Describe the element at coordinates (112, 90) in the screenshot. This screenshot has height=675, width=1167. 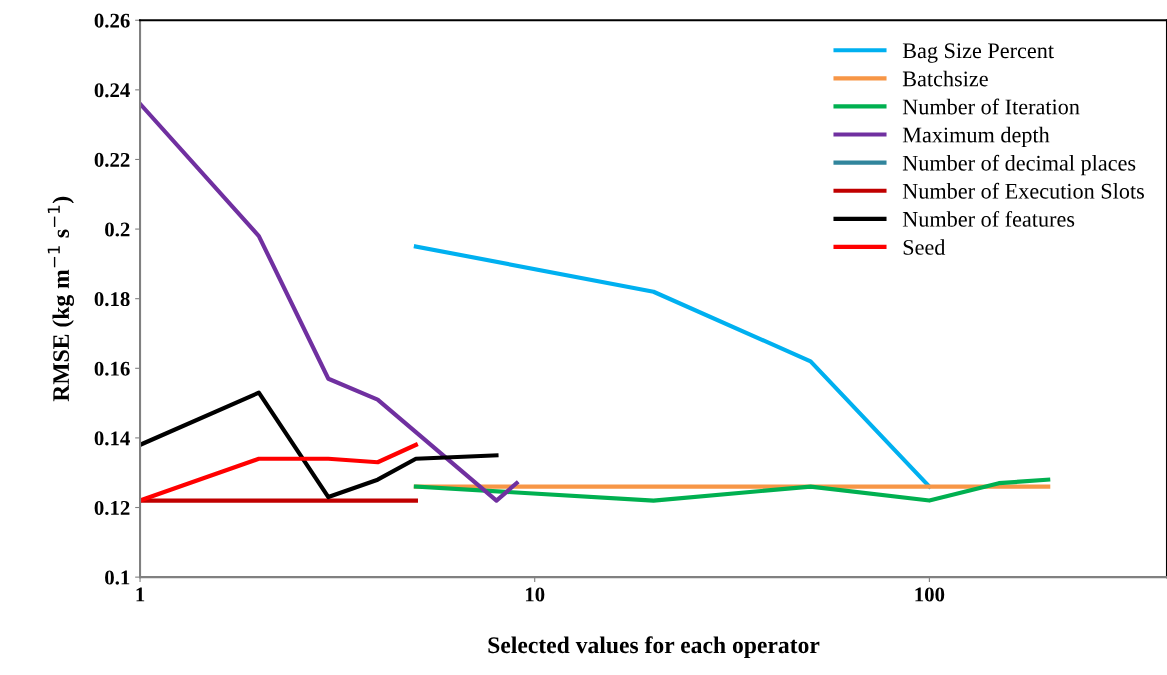
I see `y-tick-label: 0.24` at that location.